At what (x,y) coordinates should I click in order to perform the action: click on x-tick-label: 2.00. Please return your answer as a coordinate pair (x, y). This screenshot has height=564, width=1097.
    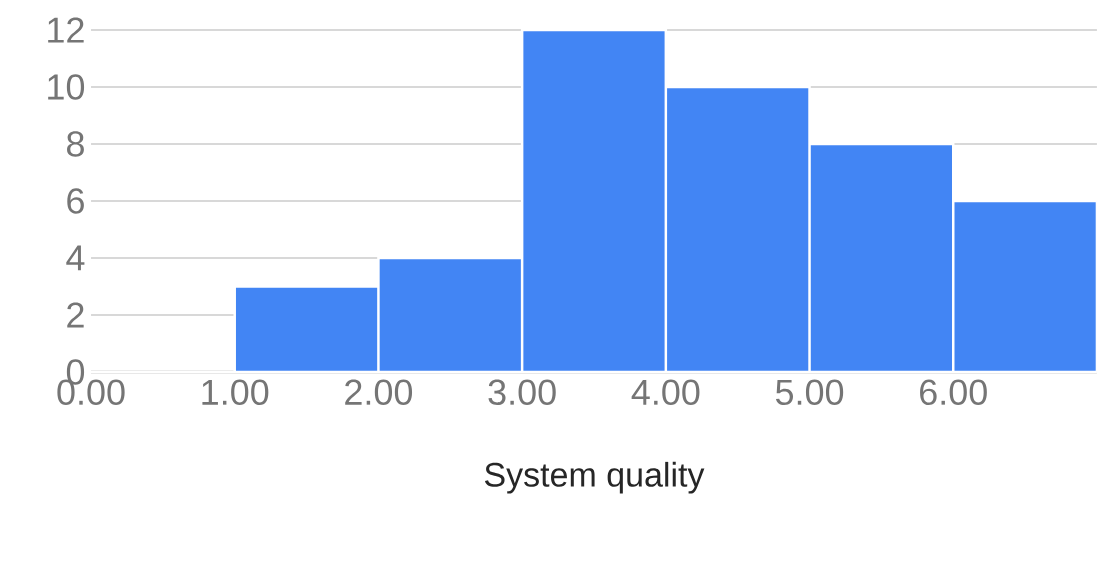
    Looking at the image, I should click on (379, 392).